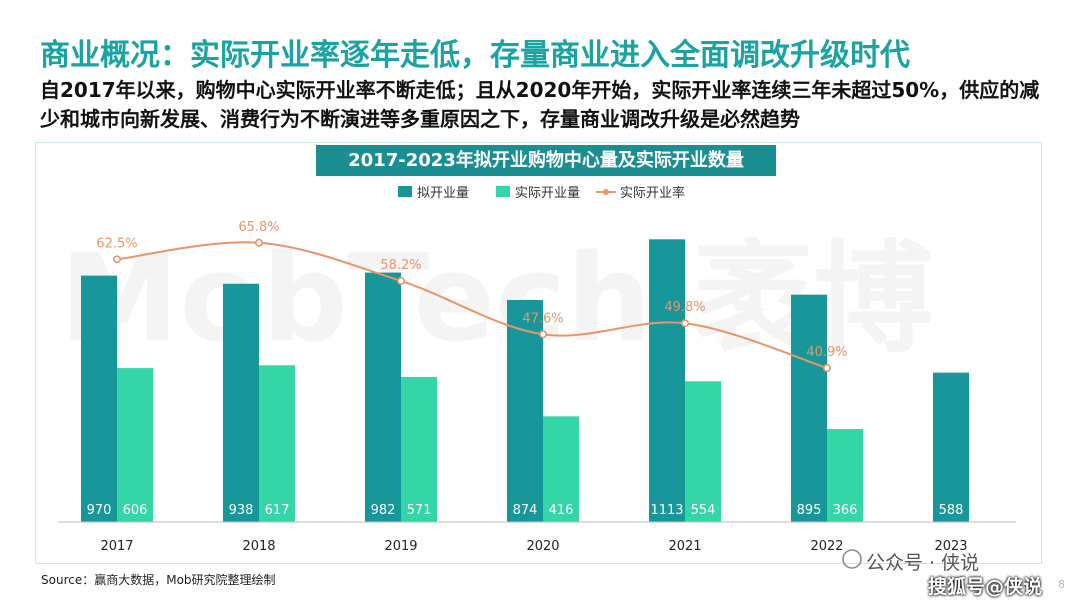  Describe the element at coordinates (703, 510) in the screenshot. I see `bar-actual-label: 554` at that location.